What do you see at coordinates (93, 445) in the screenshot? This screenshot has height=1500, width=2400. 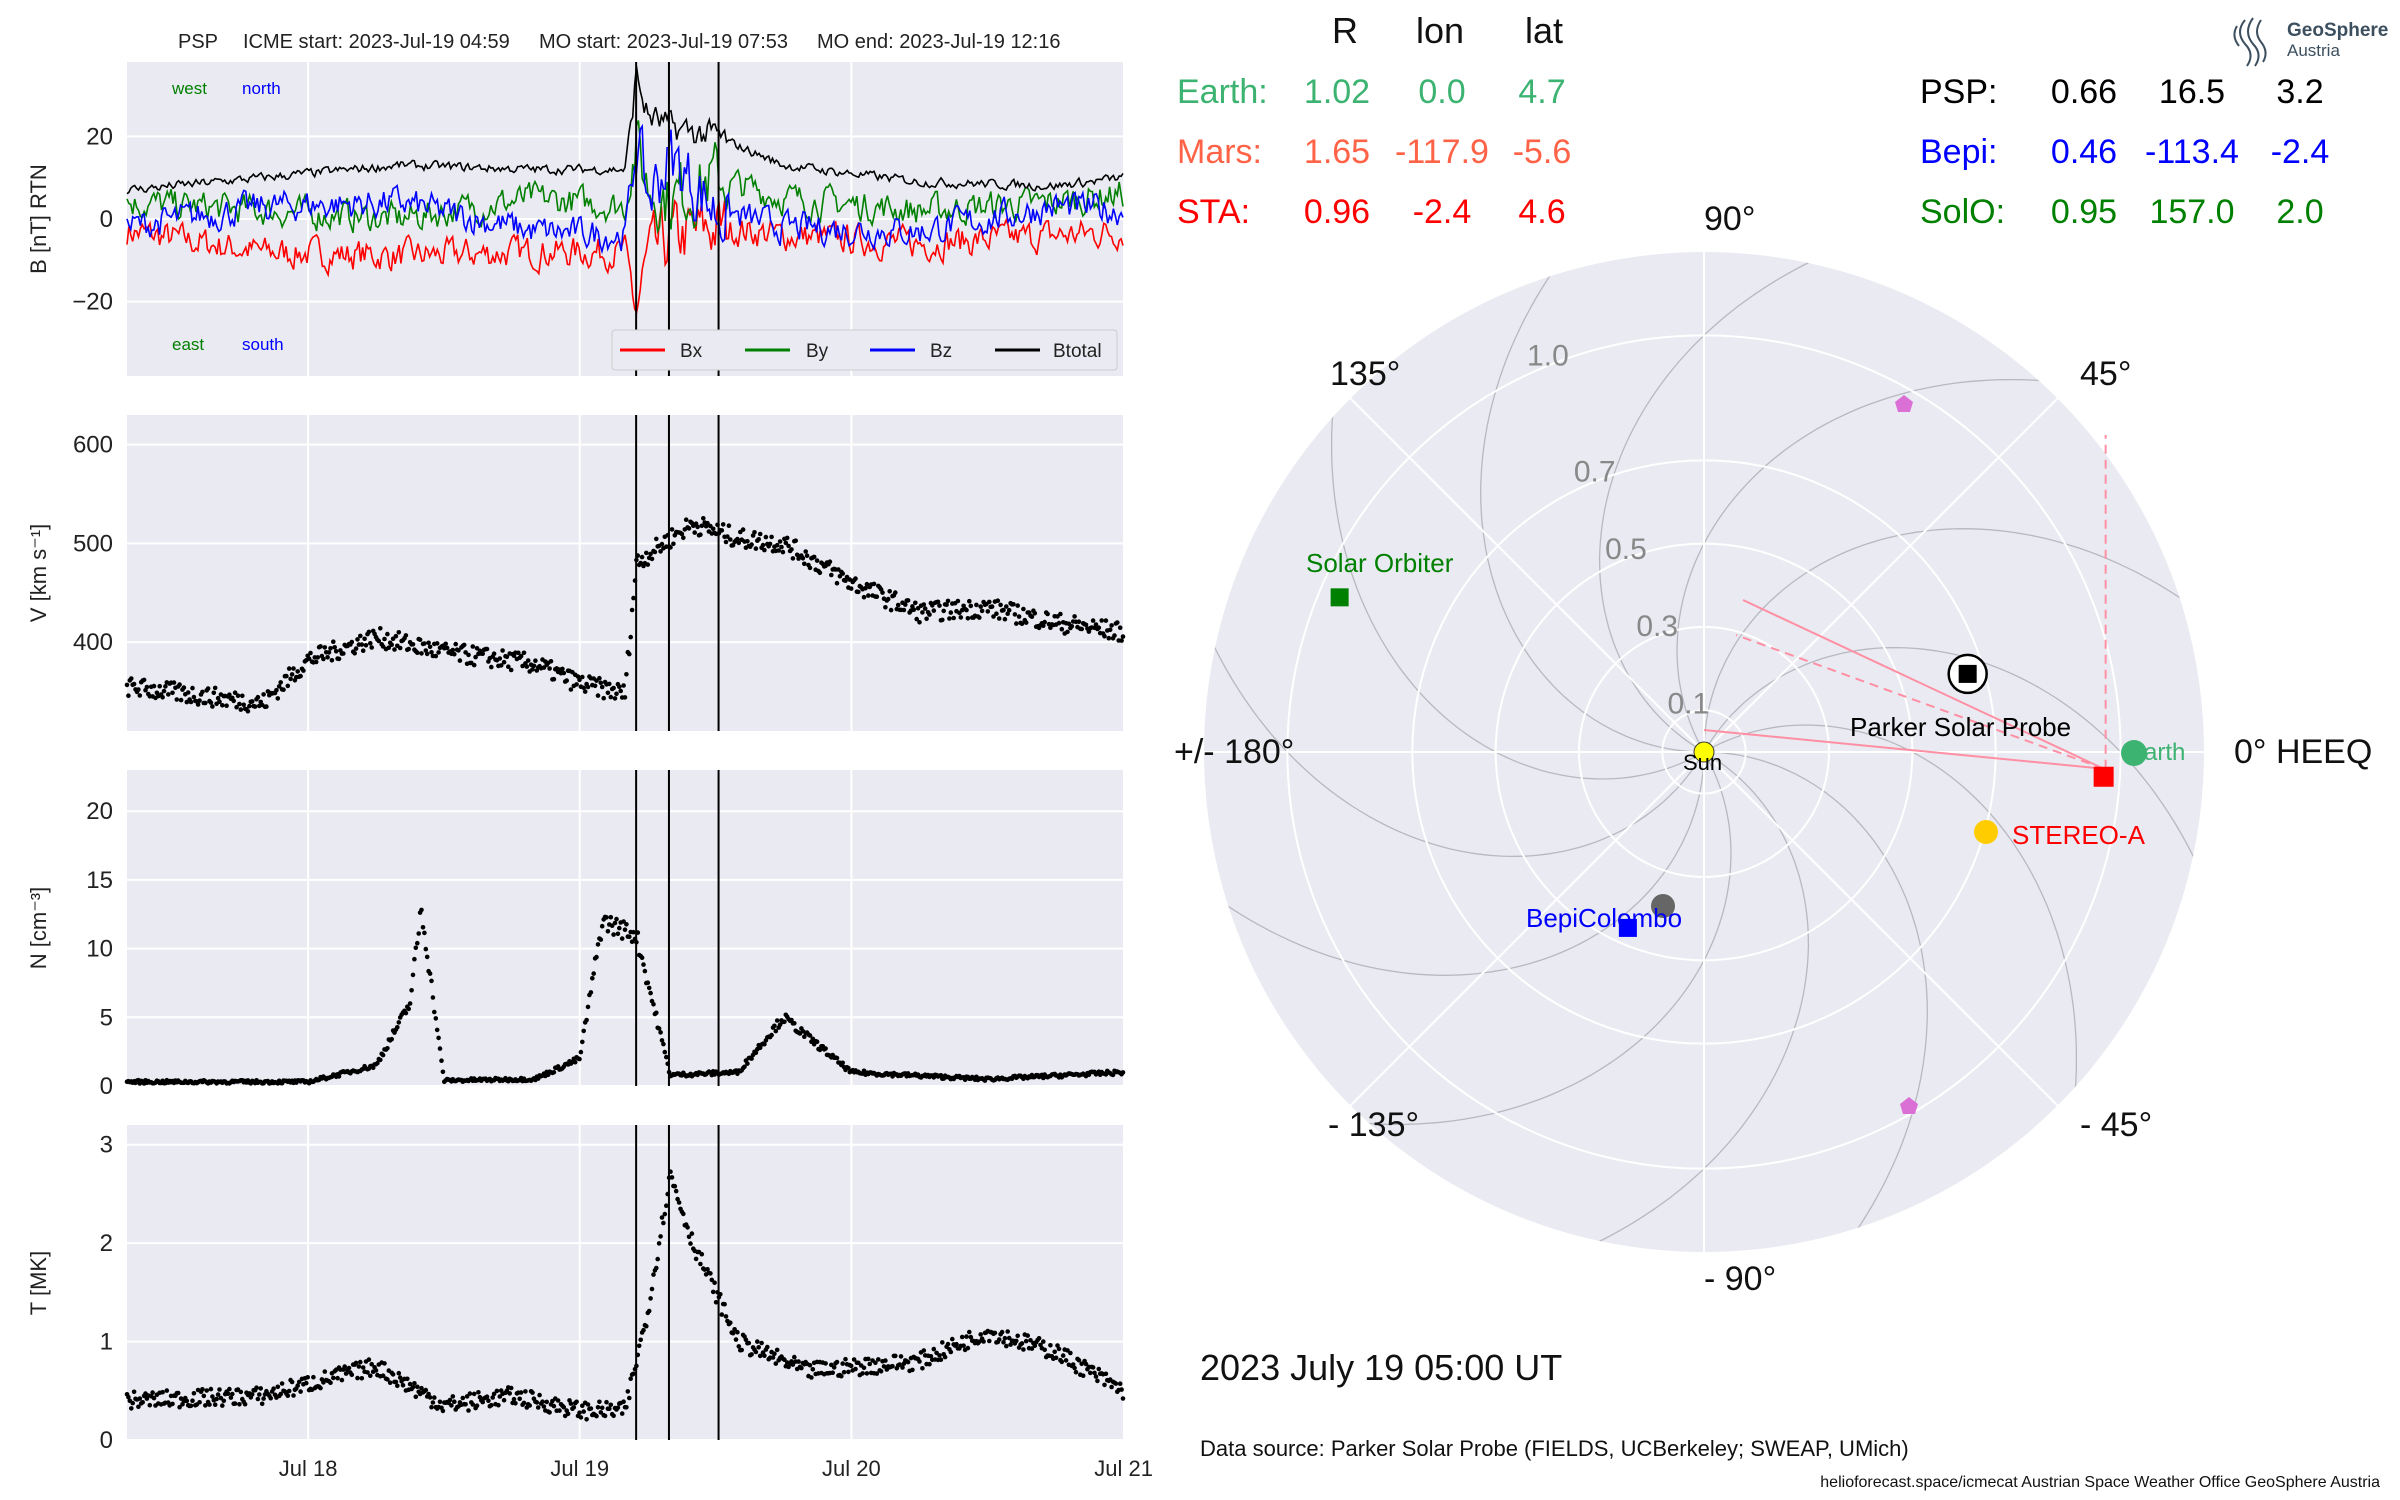 I see `y-tick-label: 600` at bounding box center [93, 445].